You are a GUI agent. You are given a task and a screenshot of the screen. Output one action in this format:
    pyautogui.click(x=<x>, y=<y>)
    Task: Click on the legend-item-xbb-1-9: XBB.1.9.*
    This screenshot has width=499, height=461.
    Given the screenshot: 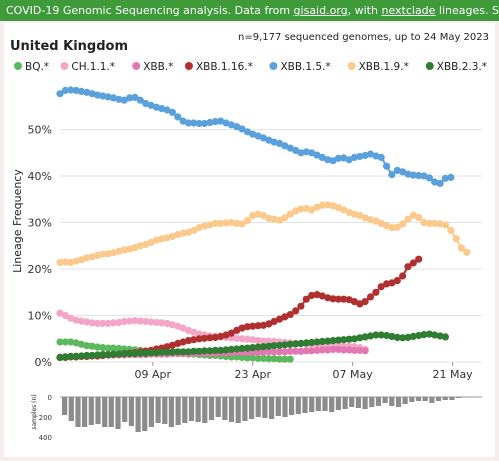 What is the action you would take?
    pyautogui.click(x=378, y=67)
    